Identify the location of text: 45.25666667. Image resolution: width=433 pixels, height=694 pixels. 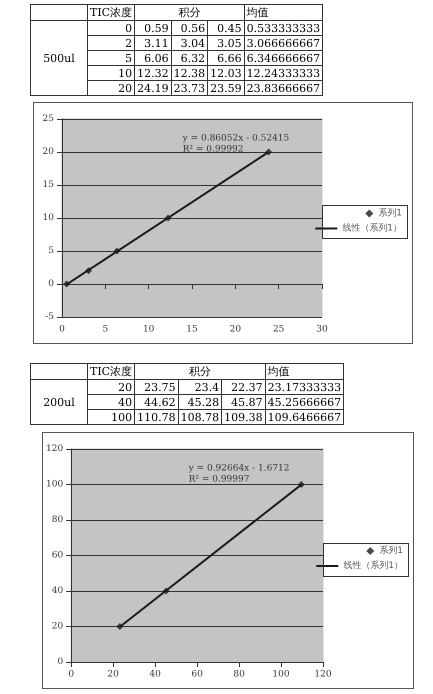
(304, 402).